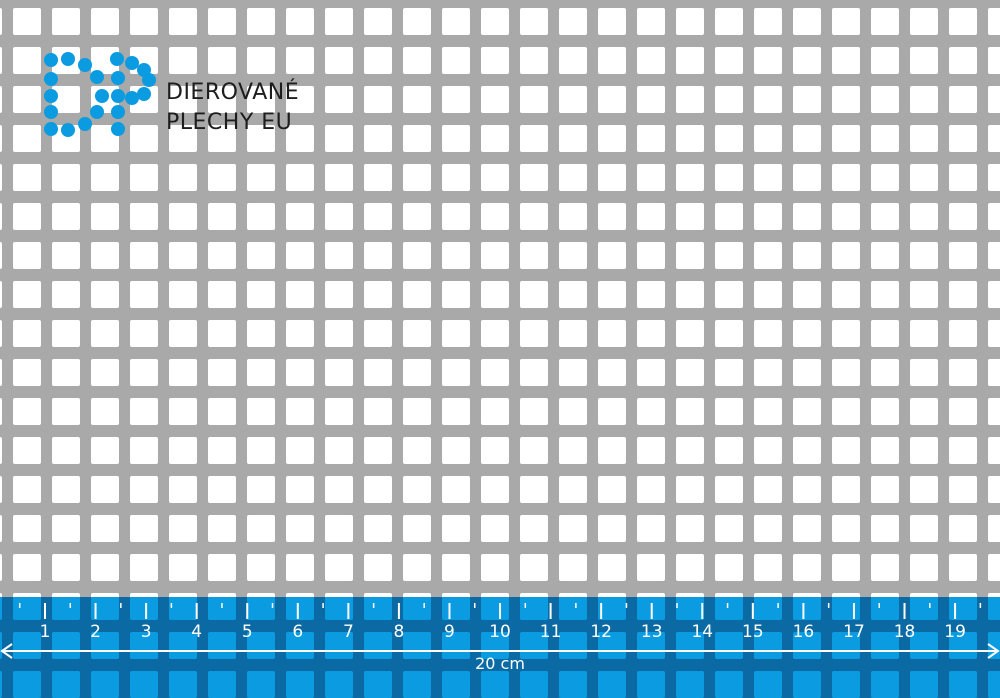 This screenshot has height=698, width=1000. What do you see at coordinates (500, 632) in the screenshot?
I see `ruler-label: 10` at bounding box center [500, 632].